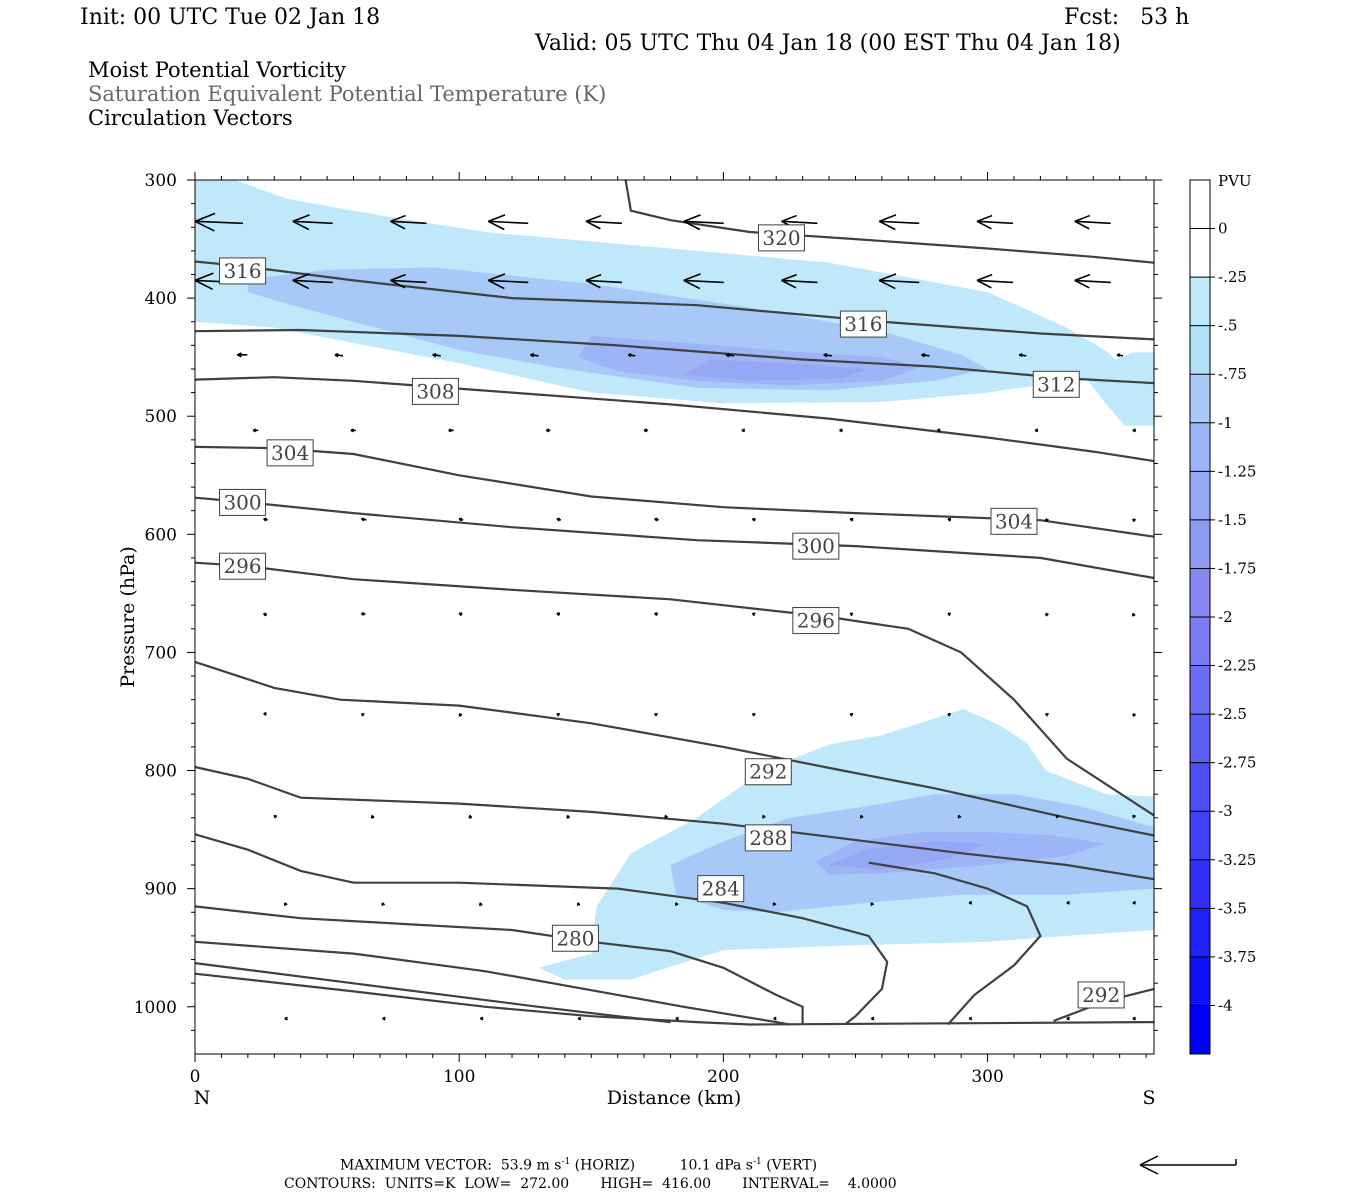 The height and width of the screenshot is (1200, 1350). I want to click on colorbar-level: -3.75, so click(1237, 957).